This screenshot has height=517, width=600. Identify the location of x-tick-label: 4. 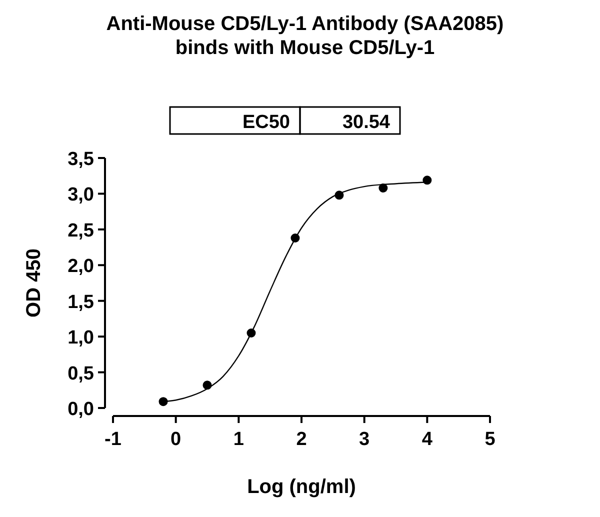
(427, 439).